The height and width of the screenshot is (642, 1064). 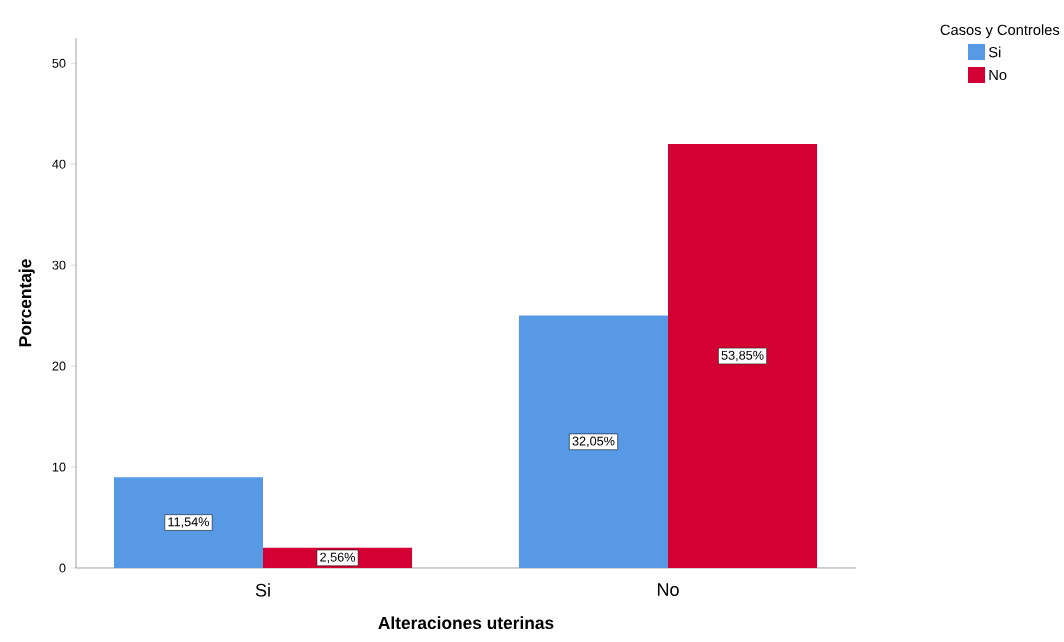 I want to click on legend-label: No, so click(x=998, y=75).